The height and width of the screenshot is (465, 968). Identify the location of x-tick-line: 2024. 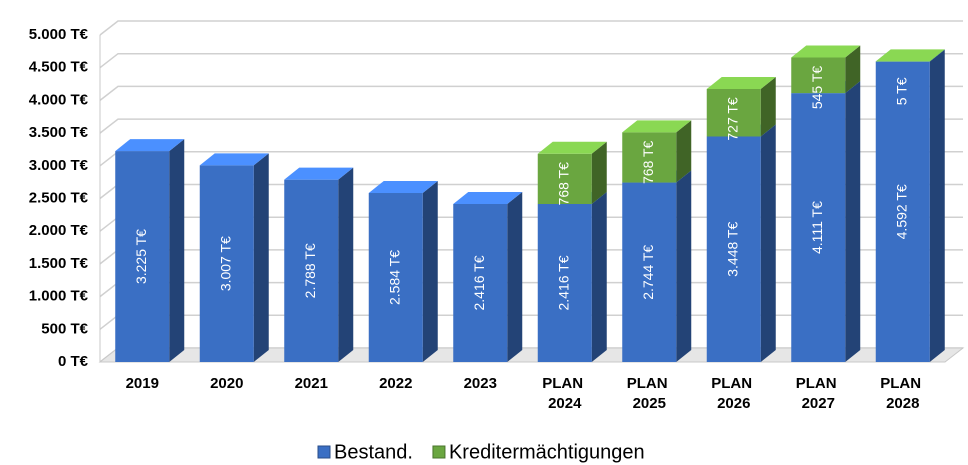
(565, 403).